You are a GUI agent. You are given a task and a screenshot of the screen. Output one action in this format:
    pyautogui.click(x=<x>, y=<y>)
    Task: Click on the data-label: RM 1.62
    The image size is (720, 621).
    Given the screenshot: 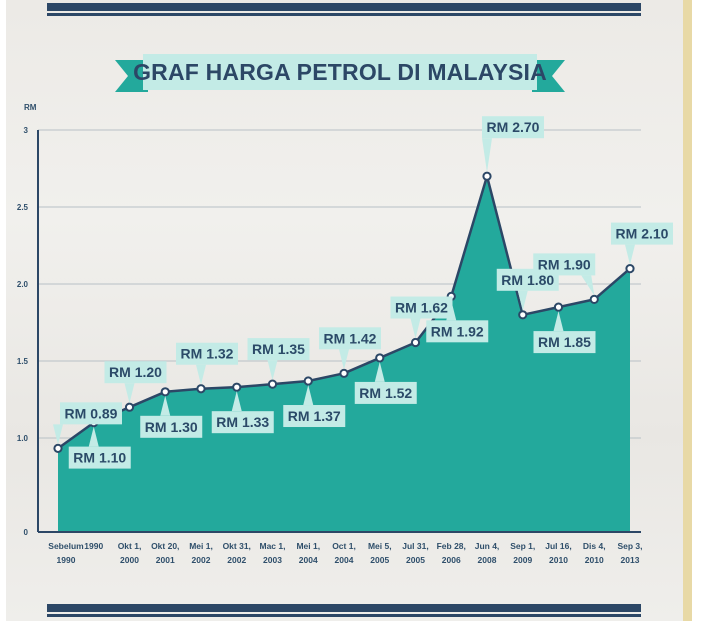 What is the action you would take?
    pyautogui.click(x=421, y=317)
    